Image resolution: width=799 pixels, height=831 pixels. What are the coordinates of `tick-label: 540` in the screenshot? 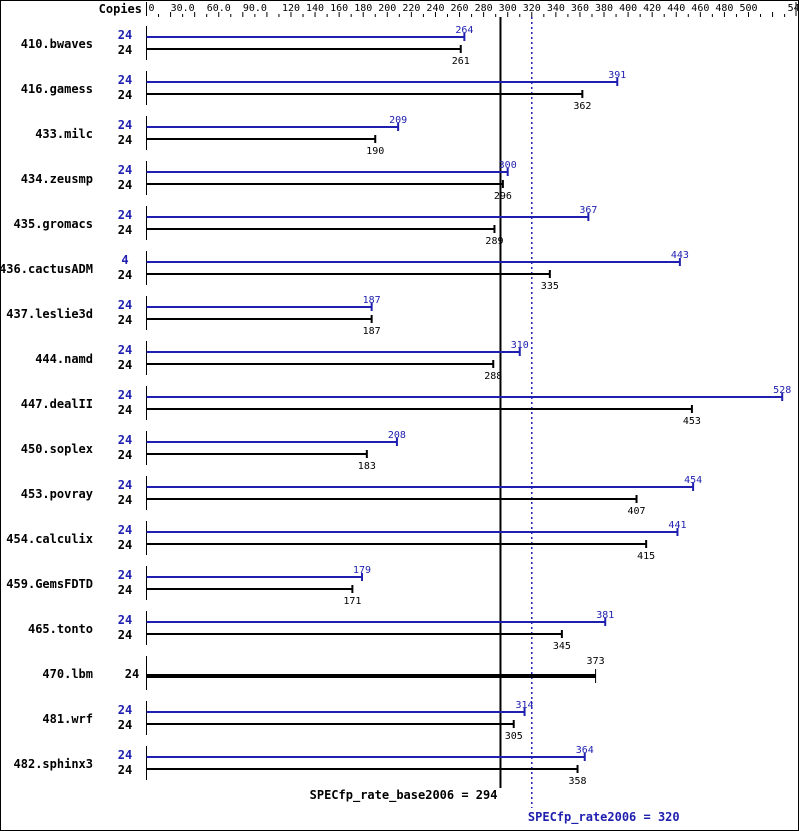 It's located at (793, 8).